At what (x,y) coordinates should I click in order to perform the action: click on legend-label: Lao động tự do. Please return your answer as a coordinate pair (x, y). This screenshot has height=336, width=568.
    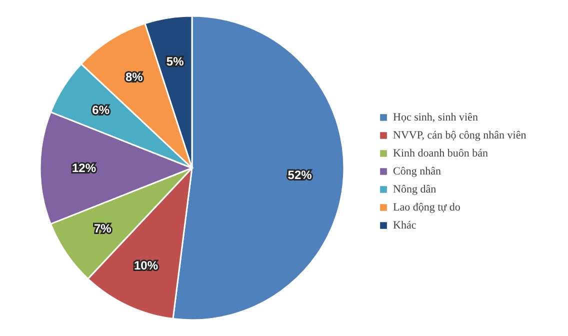
    Looking at the image, I should click on (427, 208).